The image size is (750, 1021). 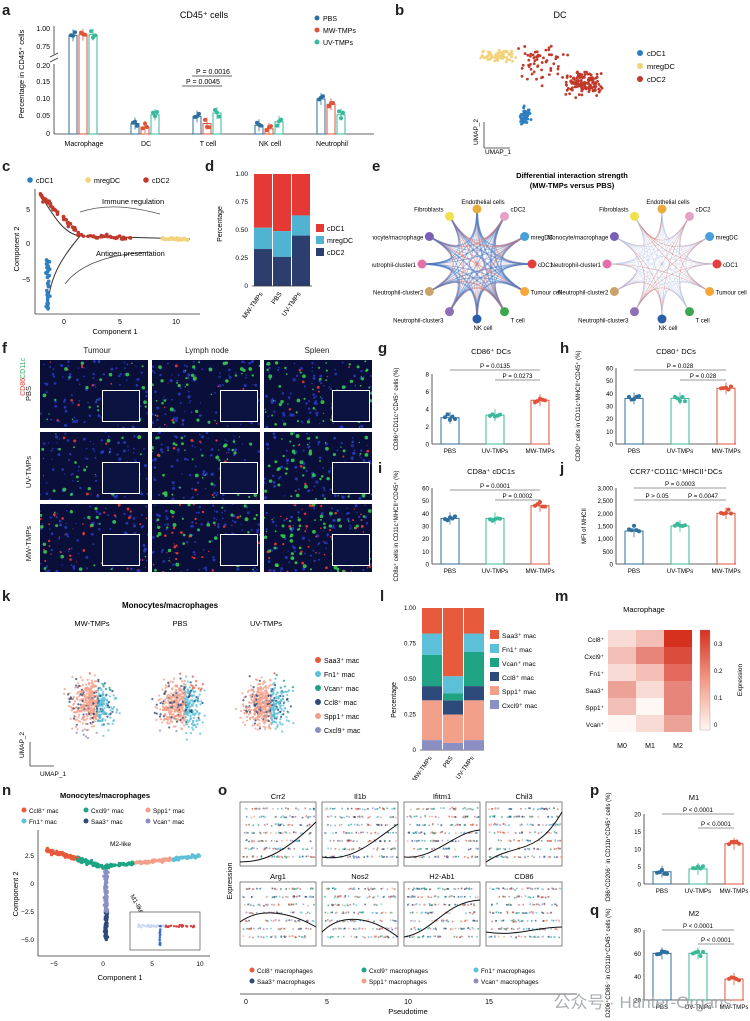 What do you see at coordinates (595, 790) in the screenshot?
I see `panel-letter-p: p` at bounding box center [595, 790].